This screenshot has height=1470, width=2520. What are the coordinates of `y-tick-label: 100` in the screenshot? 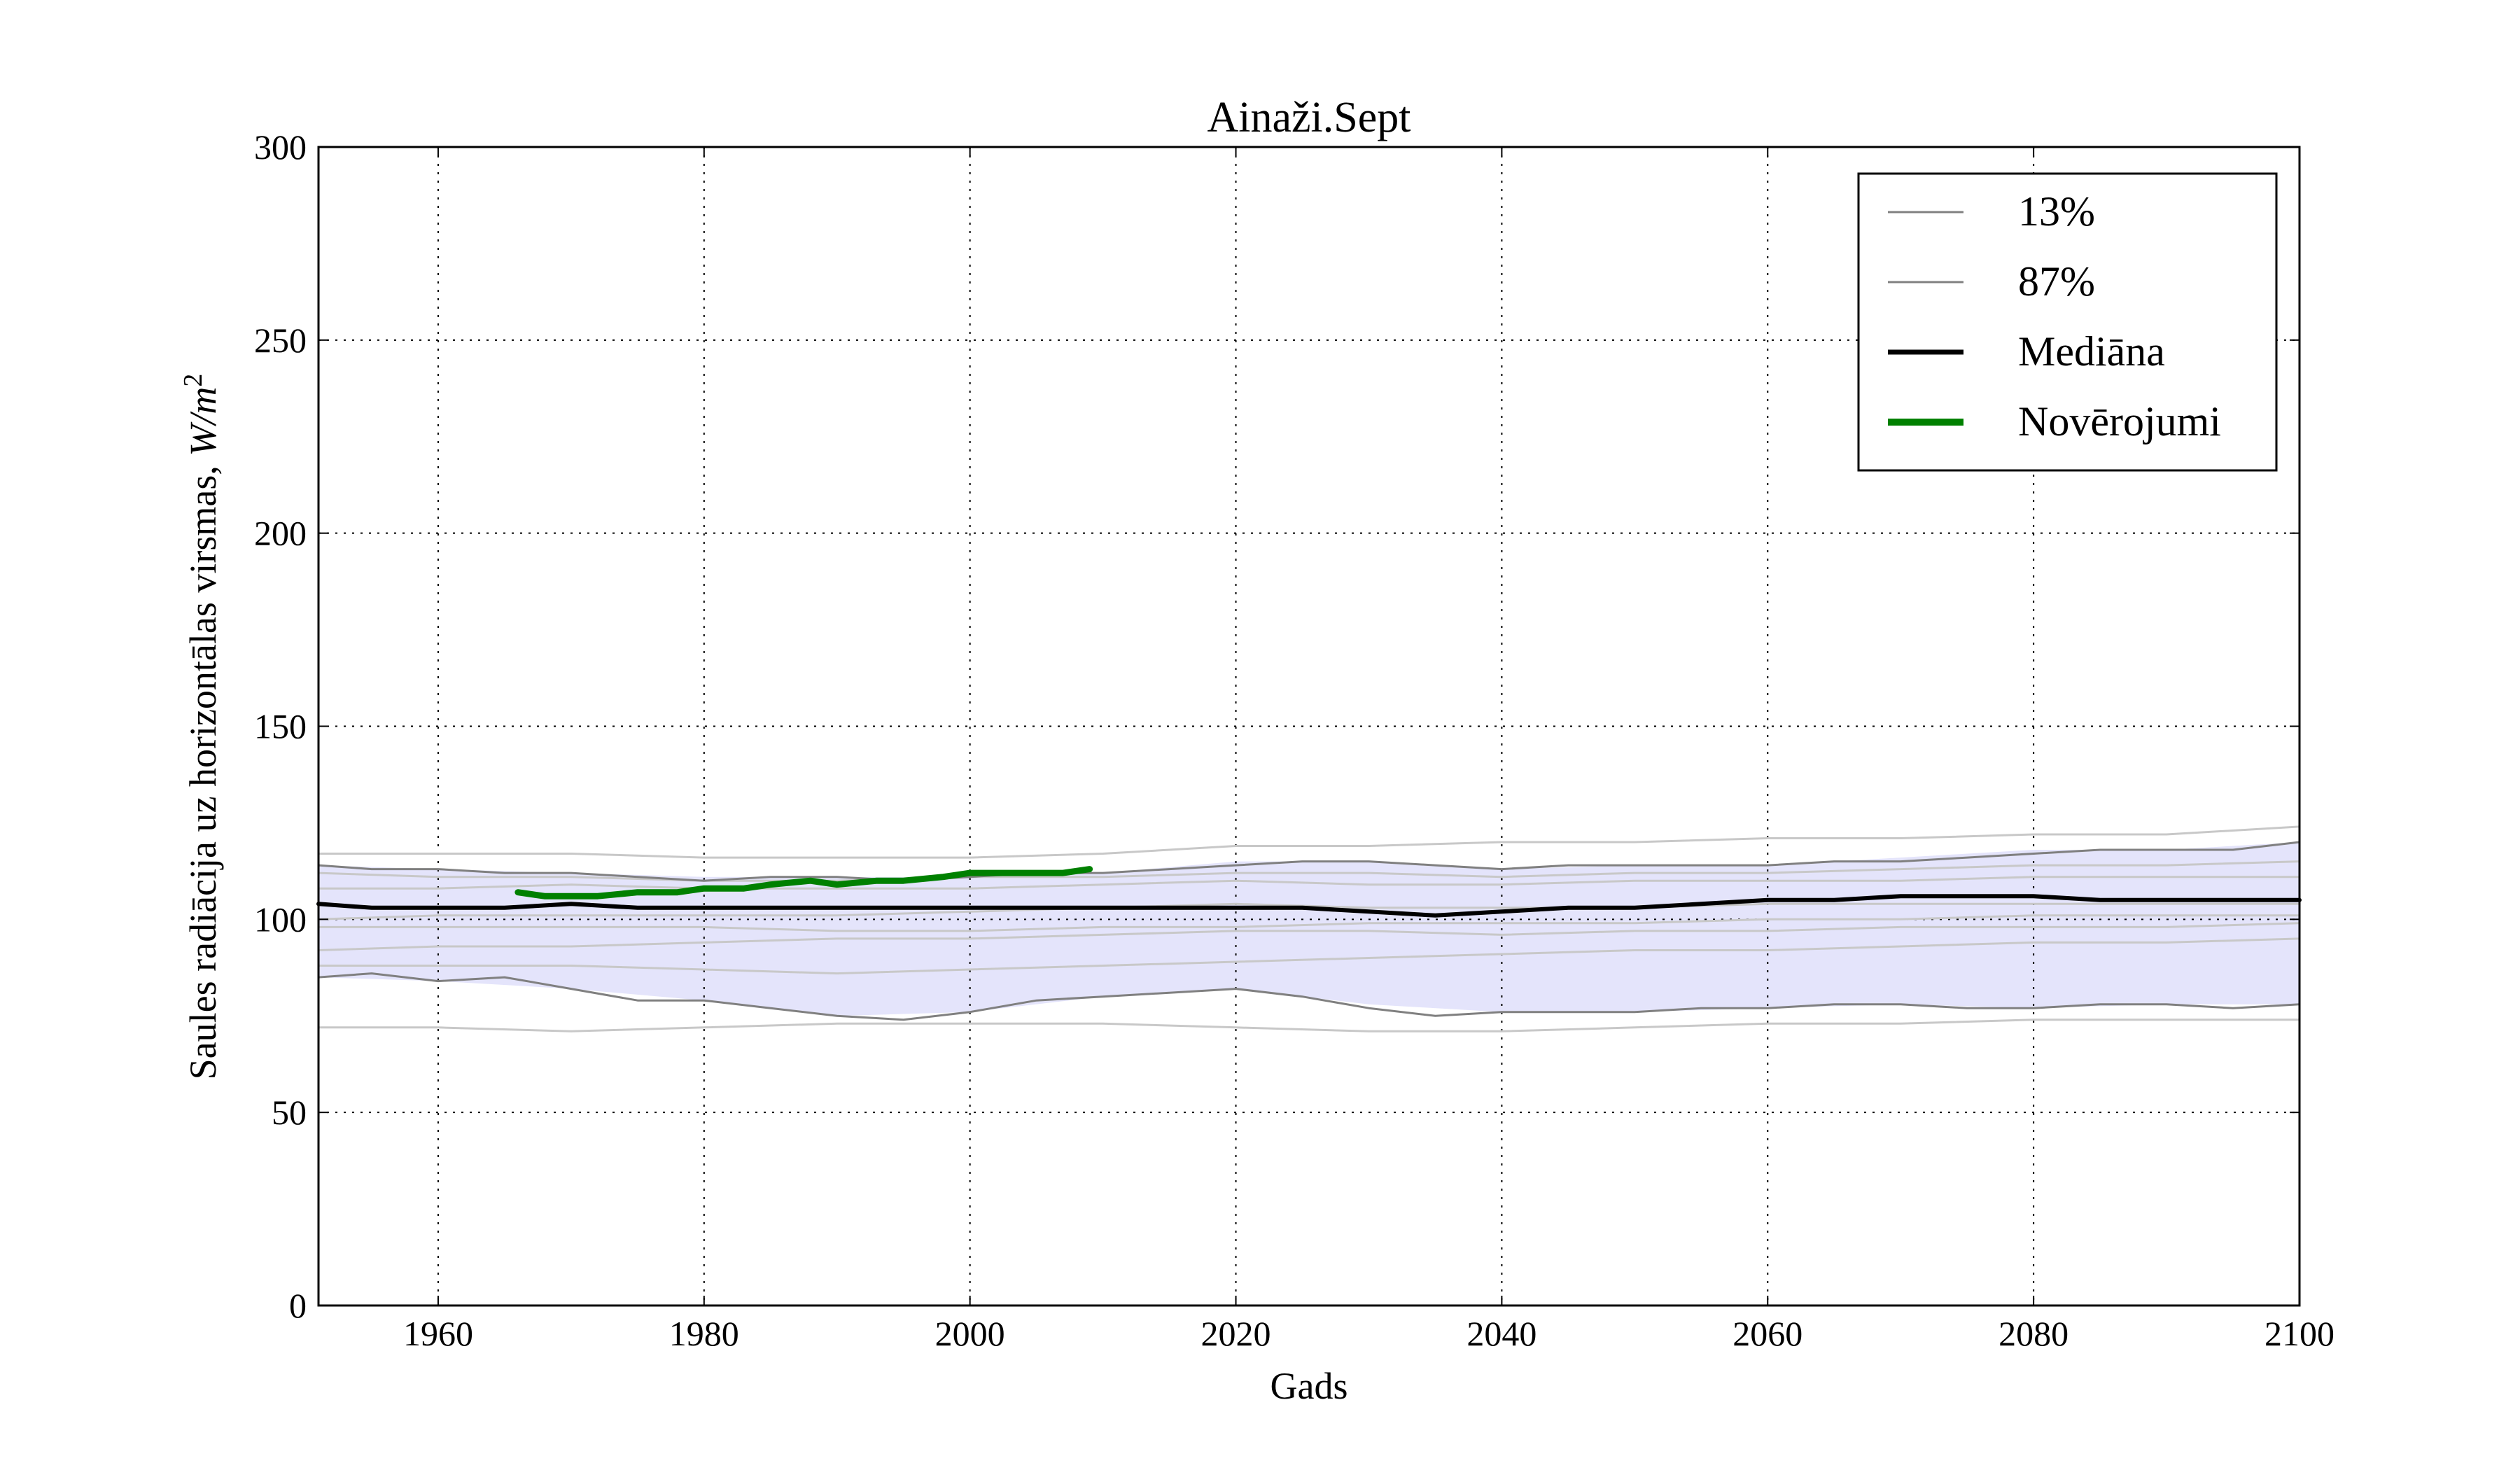 It's located at (280, 919).